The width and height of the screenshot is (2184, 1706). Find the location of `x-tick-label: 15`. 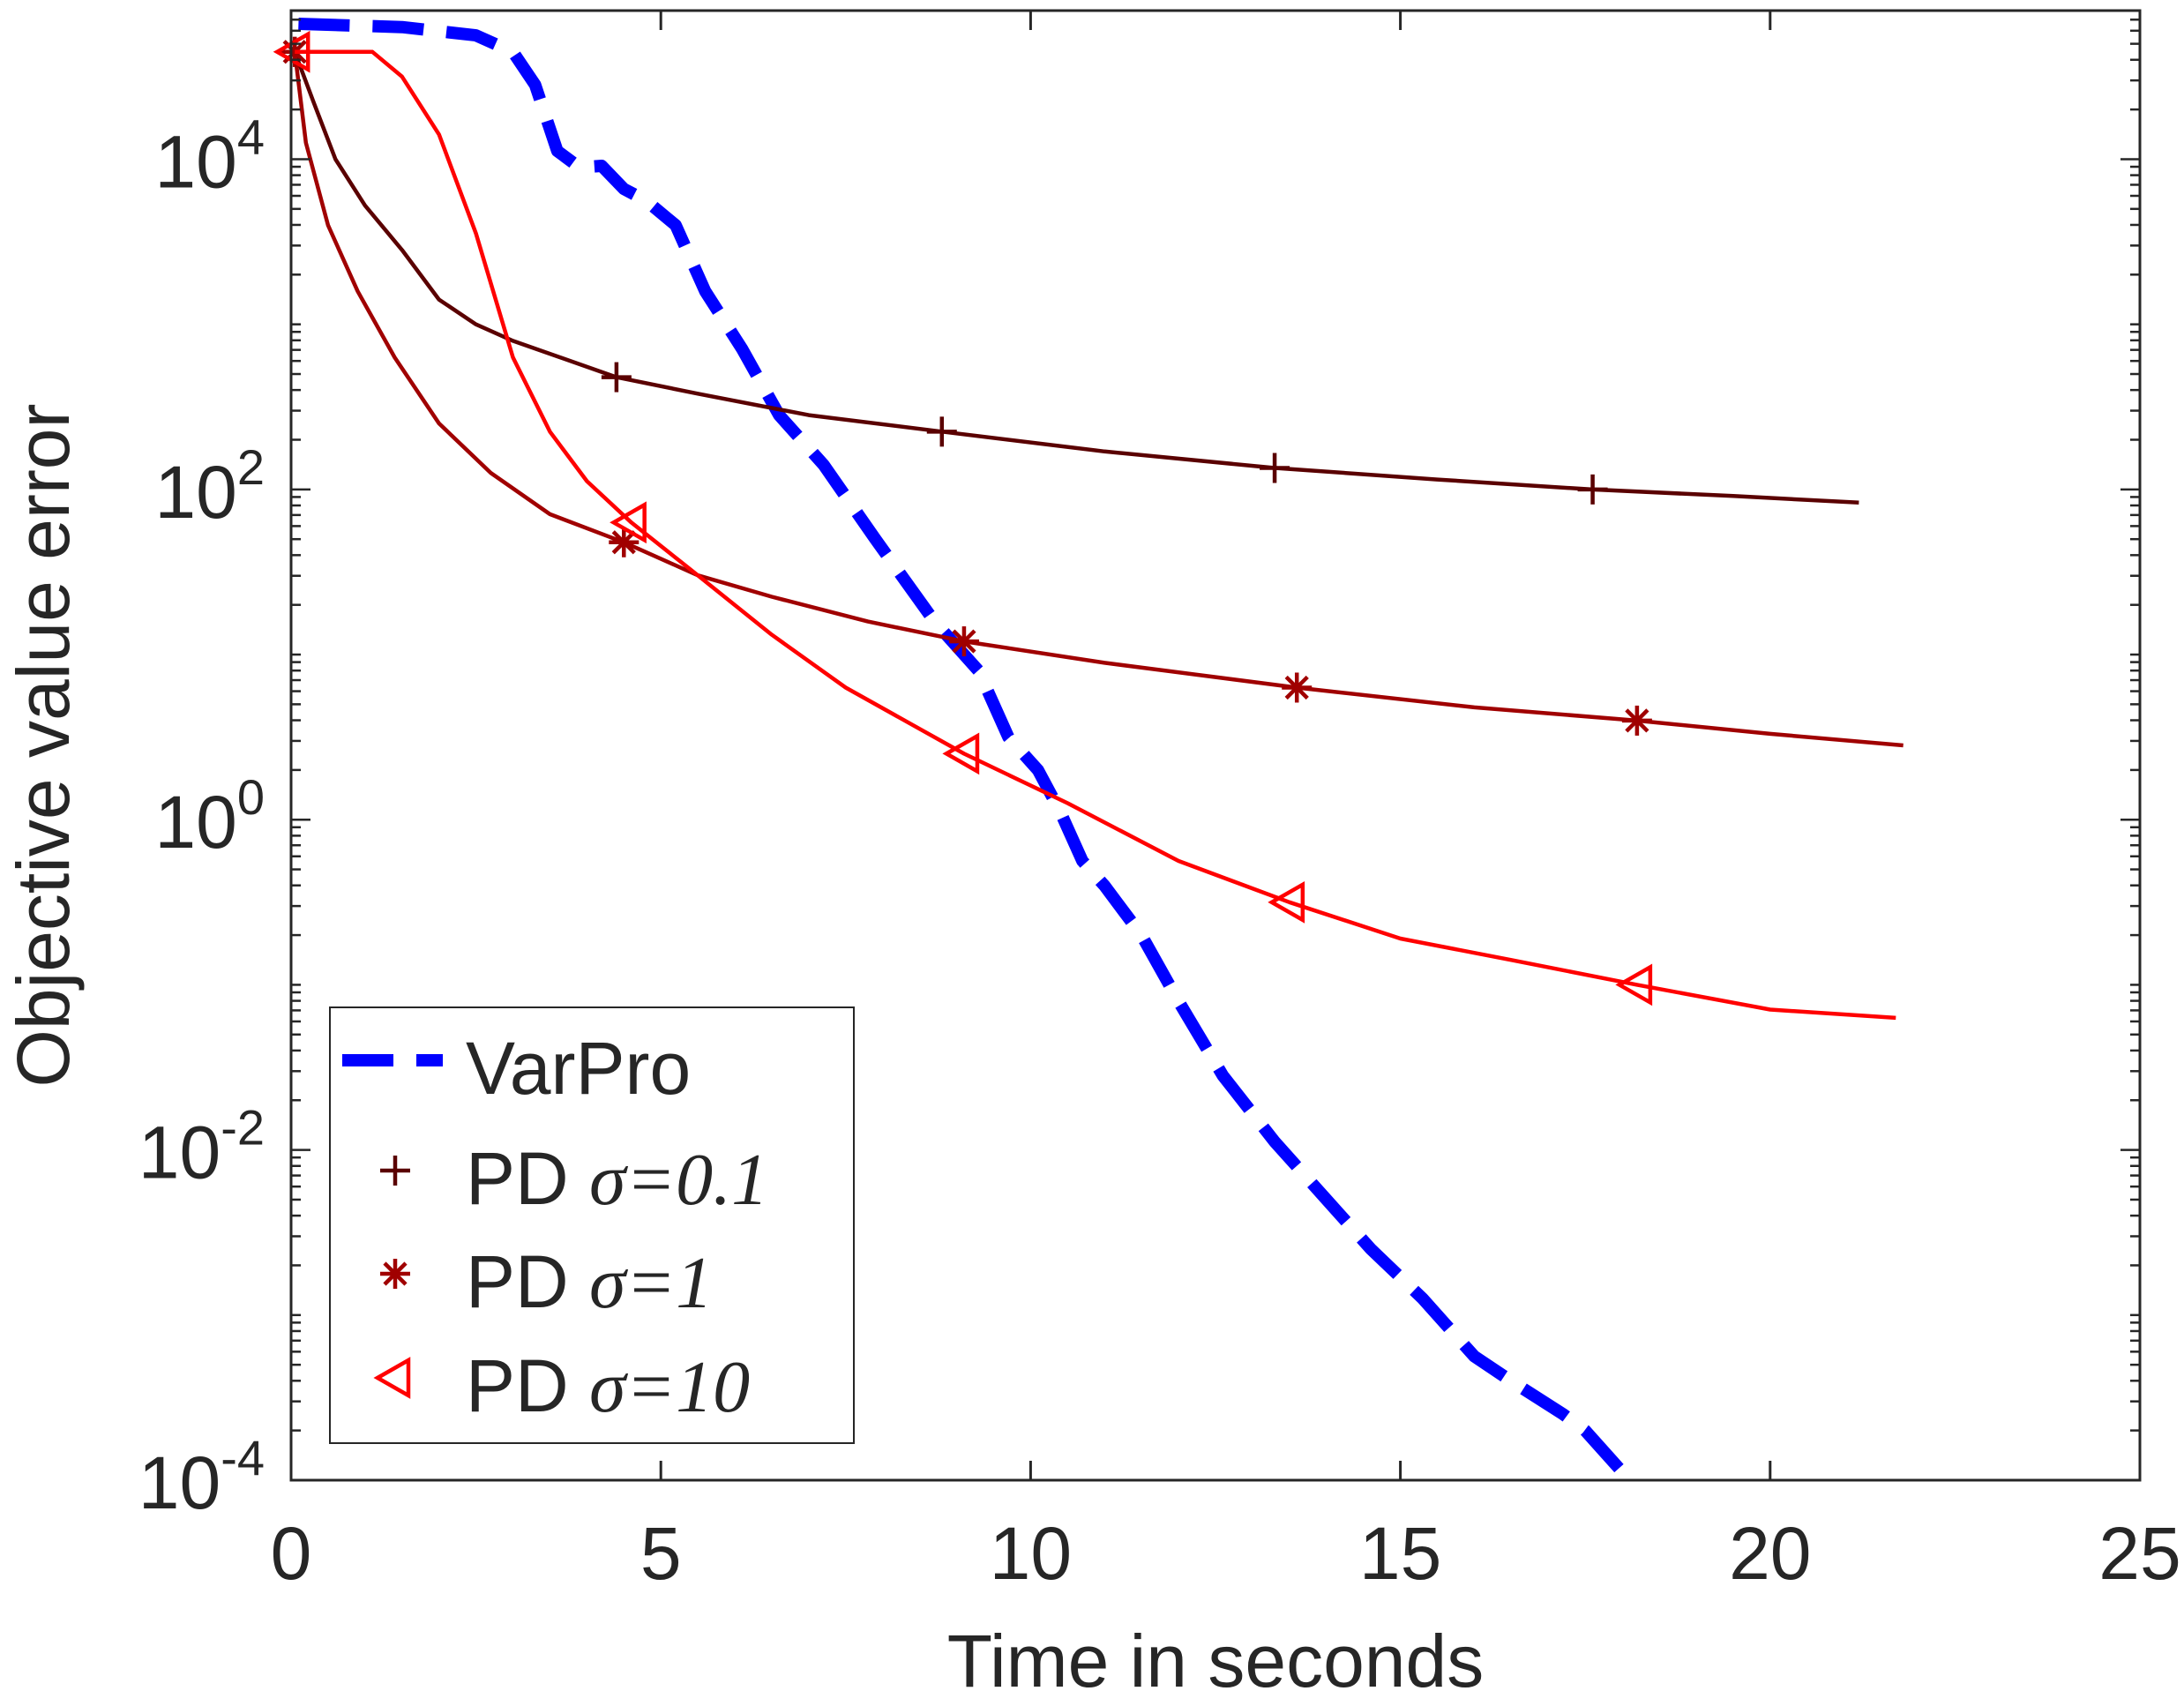

x-tick-label: 15 is located at coordinates (1400, 1553).